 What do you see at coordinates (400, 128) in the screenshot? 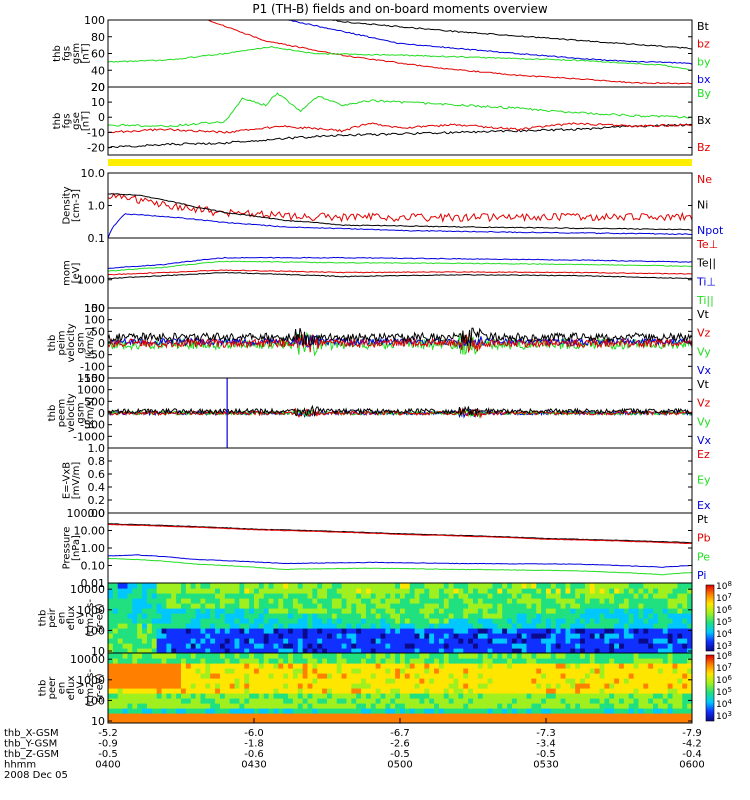
I see `series-Bz` at bounding box center [400, 128].